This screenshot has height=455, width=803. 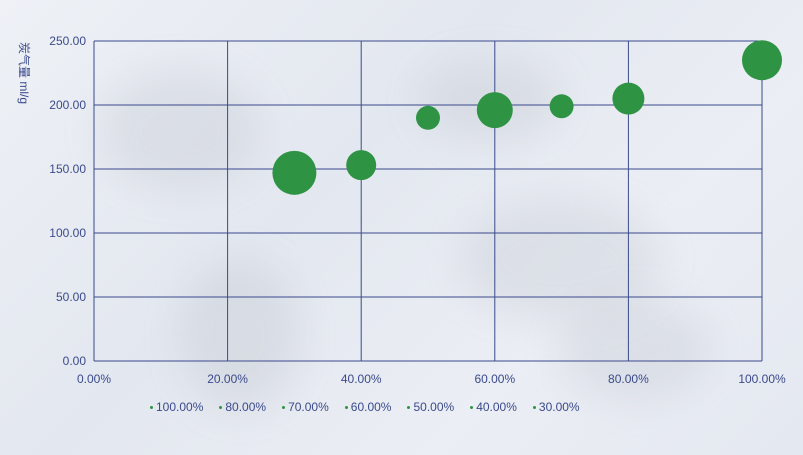 I want to click on legend-label: 50.00%, so click(x=434, y=407).